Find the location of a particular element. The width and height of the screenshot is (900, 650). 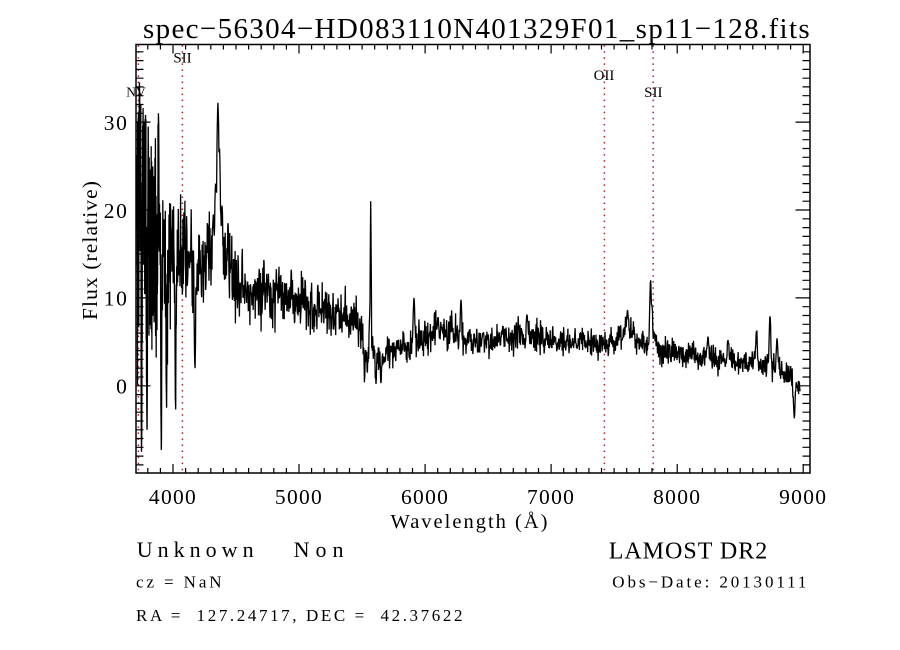

svg-text: 5000 is located at coordinates (299, 497).